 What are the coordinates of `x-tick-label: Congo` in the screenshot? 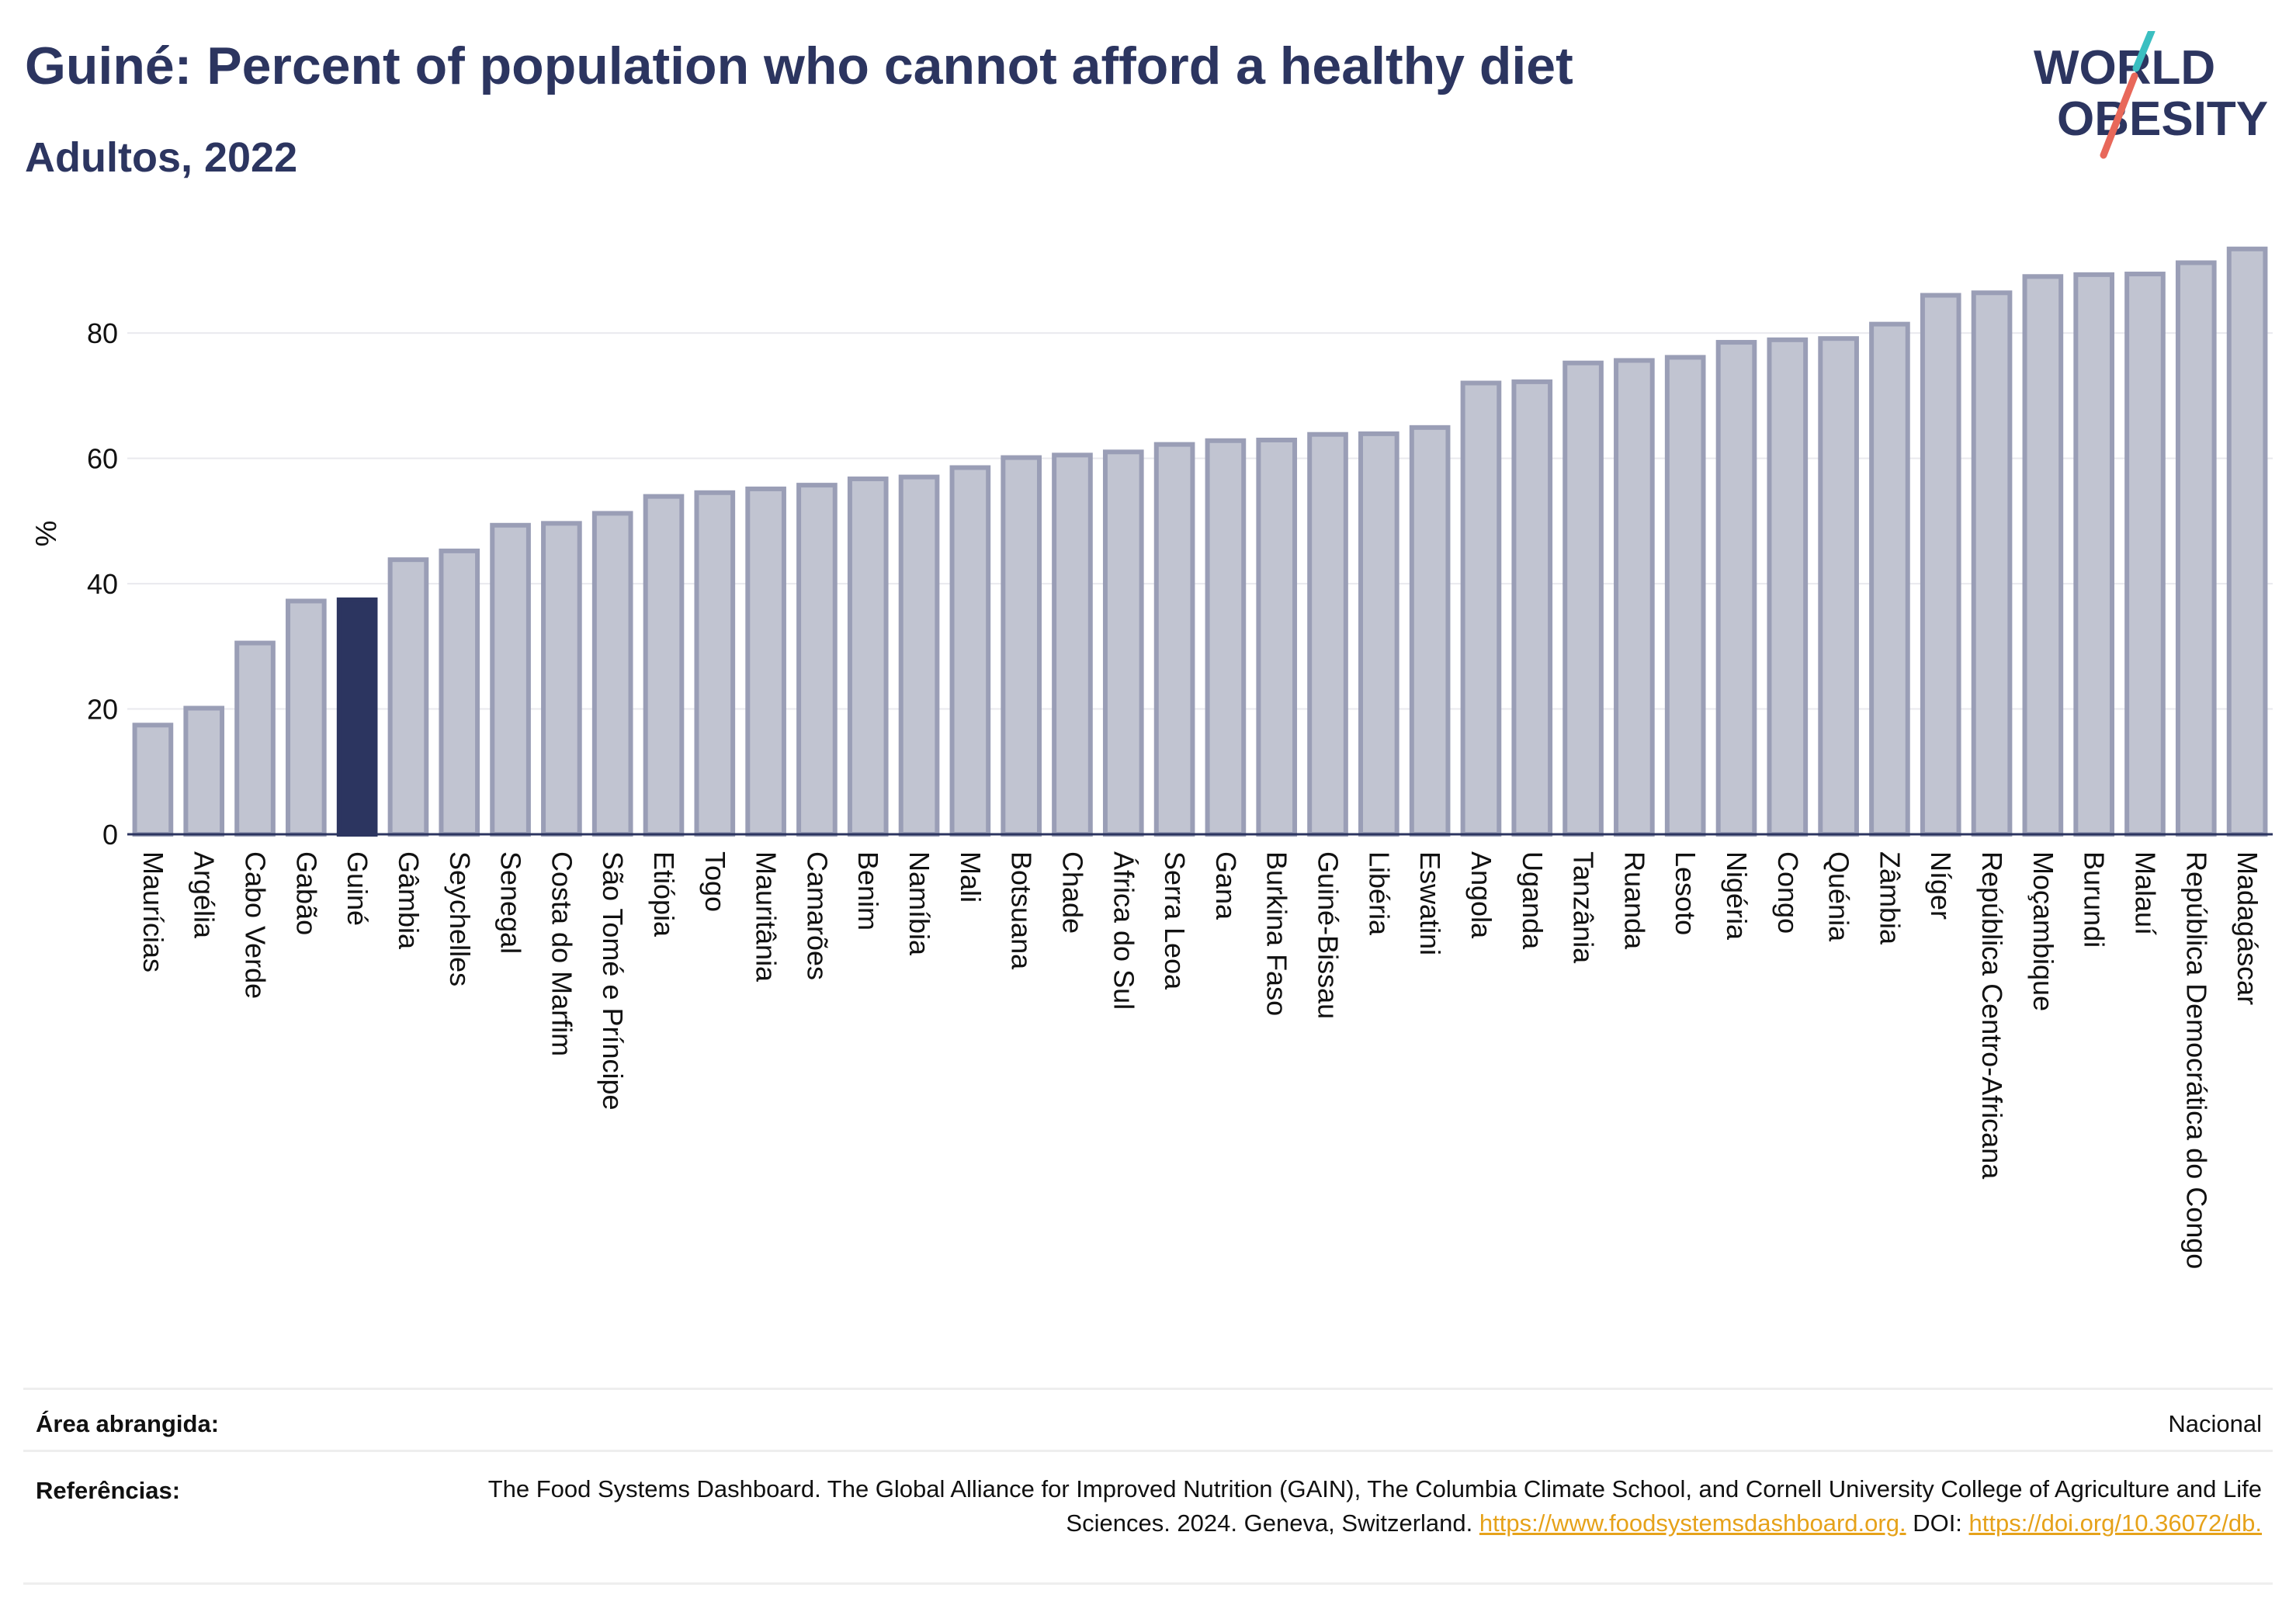 It's located at (1788, 892).